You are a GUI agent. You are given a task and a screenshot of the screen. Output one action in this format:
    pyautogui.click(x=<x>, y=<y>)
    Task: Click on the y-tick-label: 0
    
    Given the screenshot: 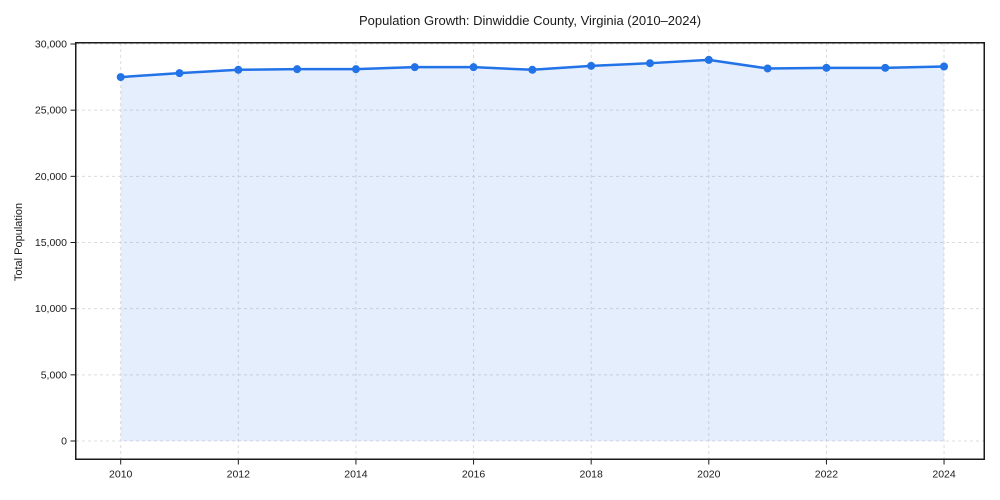 What is the action you would take?
    pyautogui.click(x=64, y=442)
    